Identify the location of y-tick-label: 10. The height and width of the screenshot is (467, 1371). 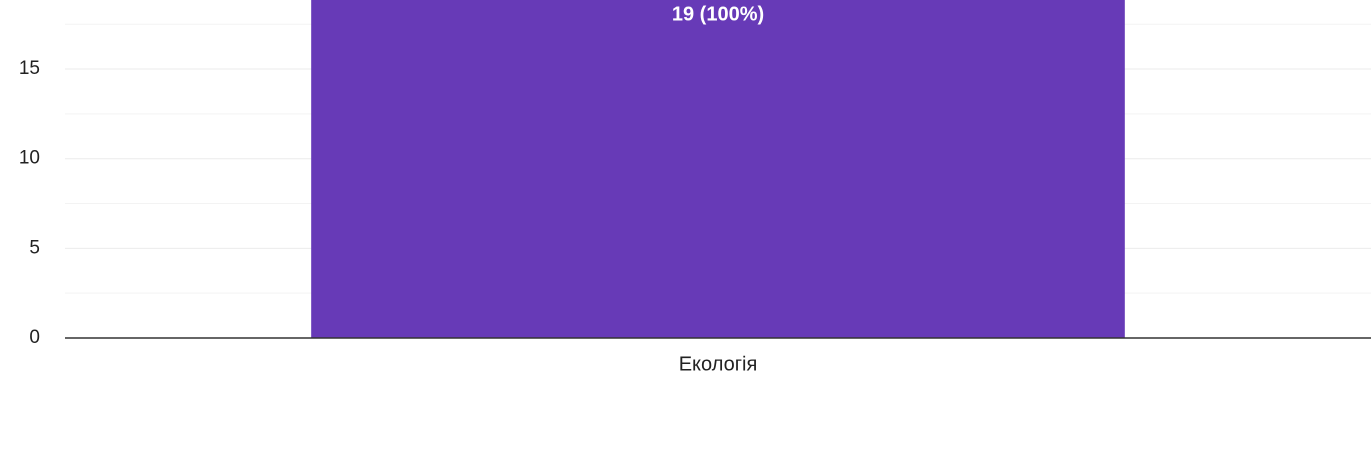
(29, 158).